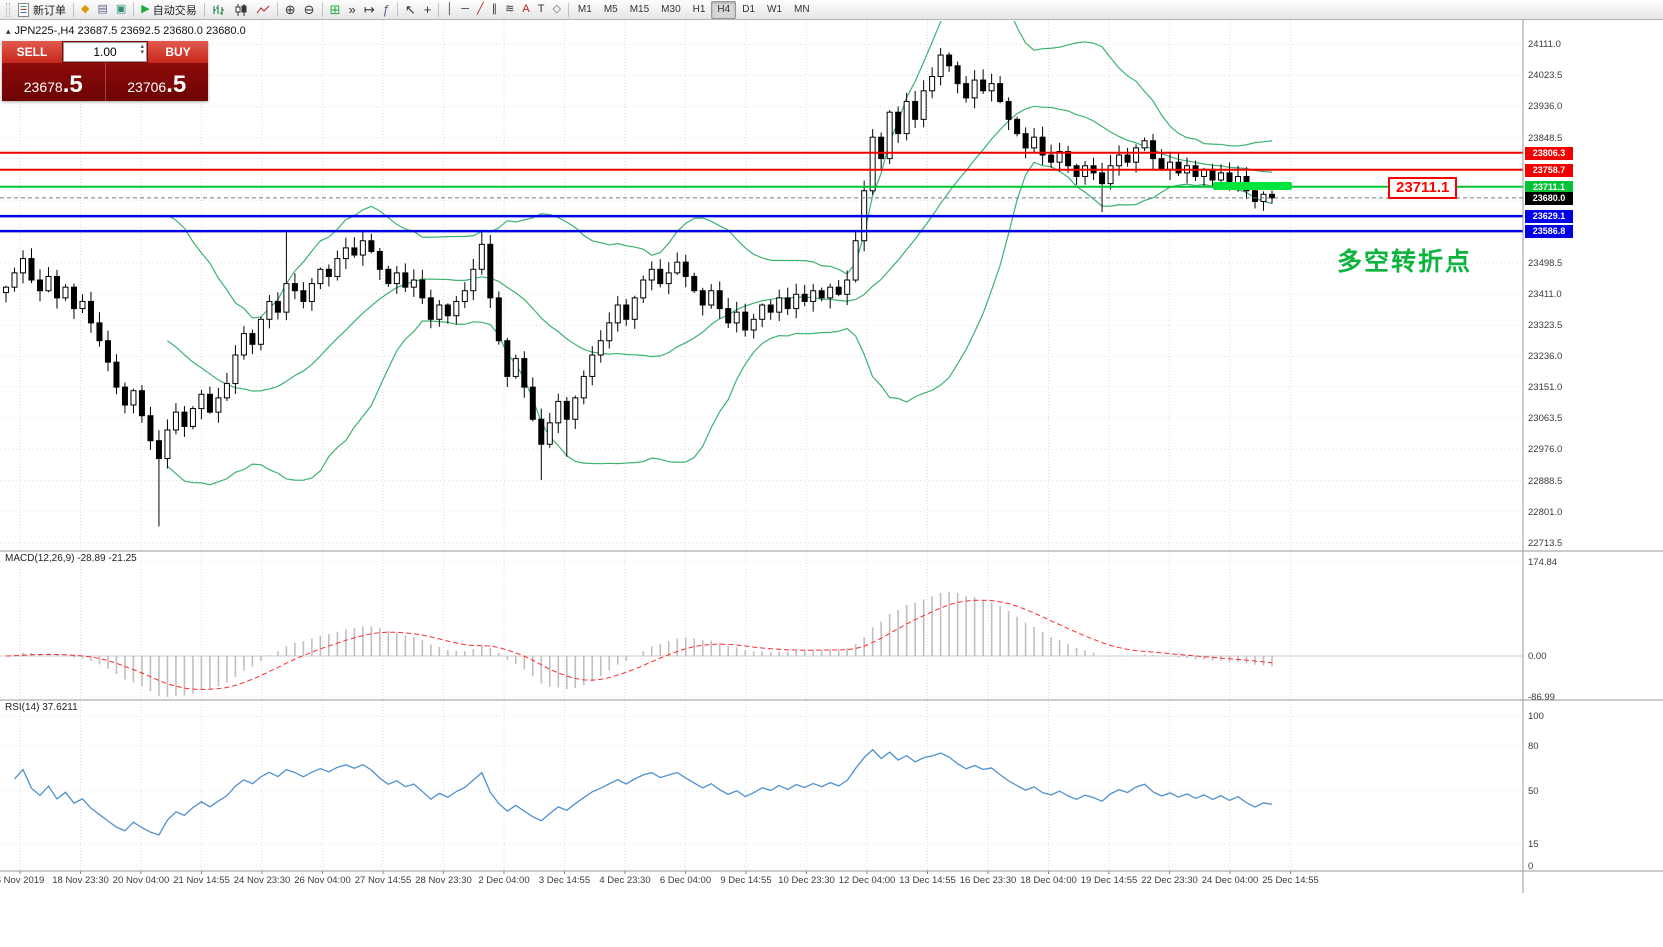 Image resolution: width=1663 pixels, height=947 pixels. I want to click on price-level-label: 23711.1, so click(1549, 187).